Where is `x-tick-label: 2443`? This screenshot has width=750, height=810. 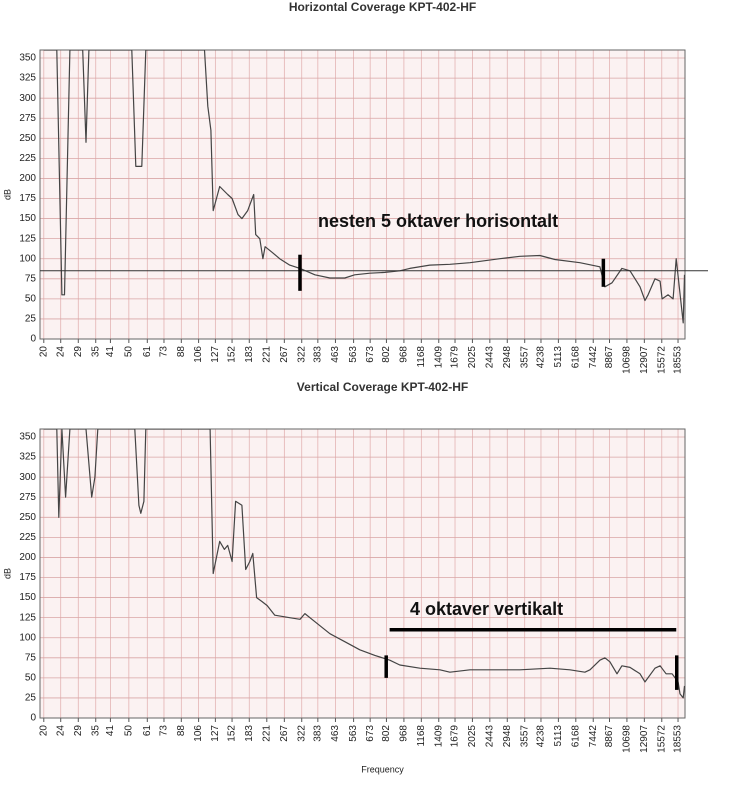 x-tick-label: 2443 is located at coordinates (489, 357).